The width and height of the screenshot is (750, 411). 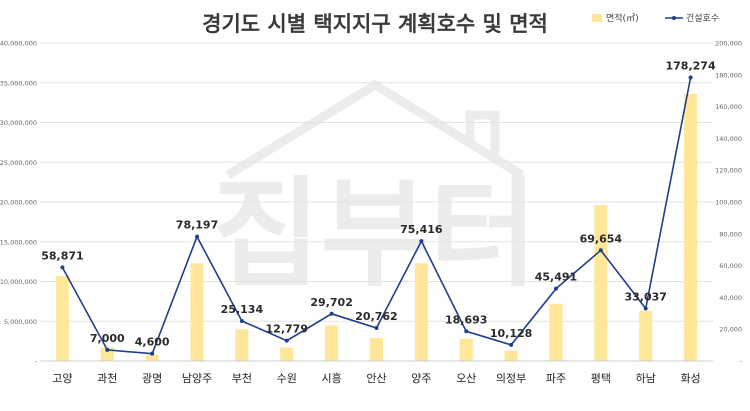 What do you see at coordinates (331, 302) in the screenshot?
I see `data-label: 29,702` at bounding box center [331, 302].